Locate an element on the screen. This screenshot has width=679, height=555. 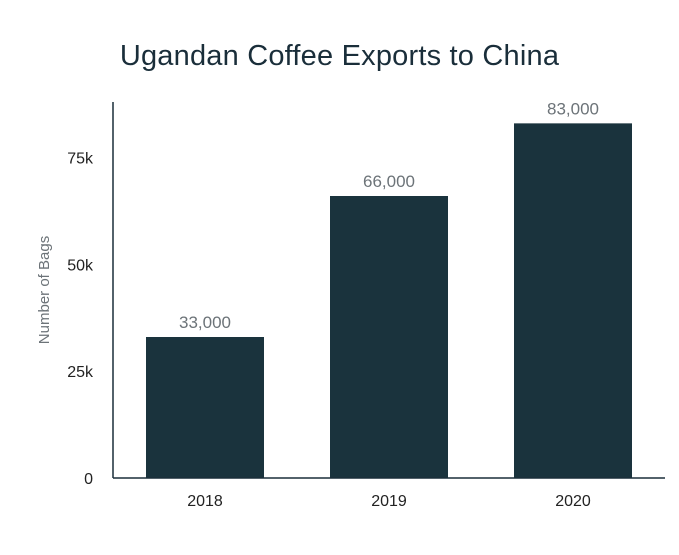
x-tick-label: 2019 is located at coordinates (389, 501).